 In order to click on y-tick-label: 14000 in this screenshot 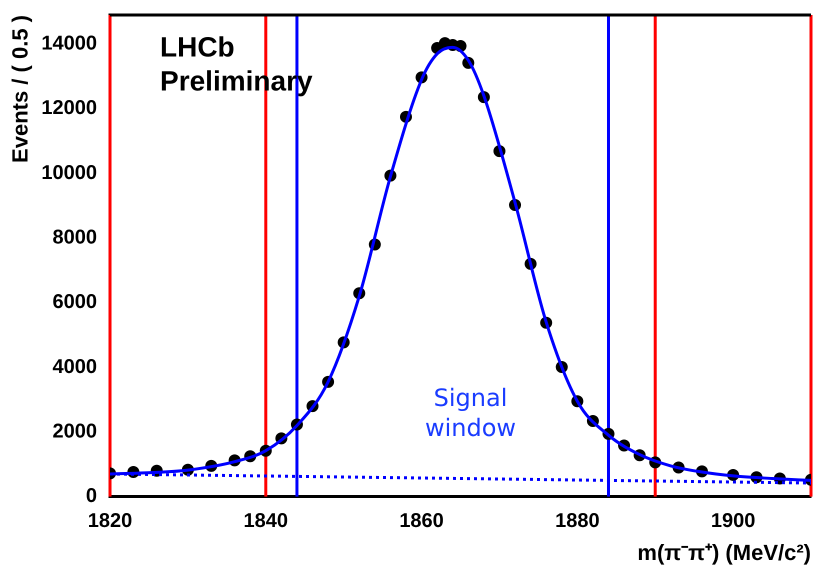, I will do `click(69, 43)`.